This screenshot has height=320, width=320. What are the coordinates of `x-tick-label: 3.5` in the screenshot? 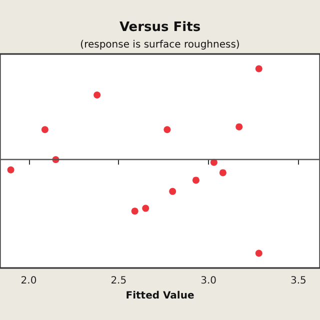 It's located at (298, 281).